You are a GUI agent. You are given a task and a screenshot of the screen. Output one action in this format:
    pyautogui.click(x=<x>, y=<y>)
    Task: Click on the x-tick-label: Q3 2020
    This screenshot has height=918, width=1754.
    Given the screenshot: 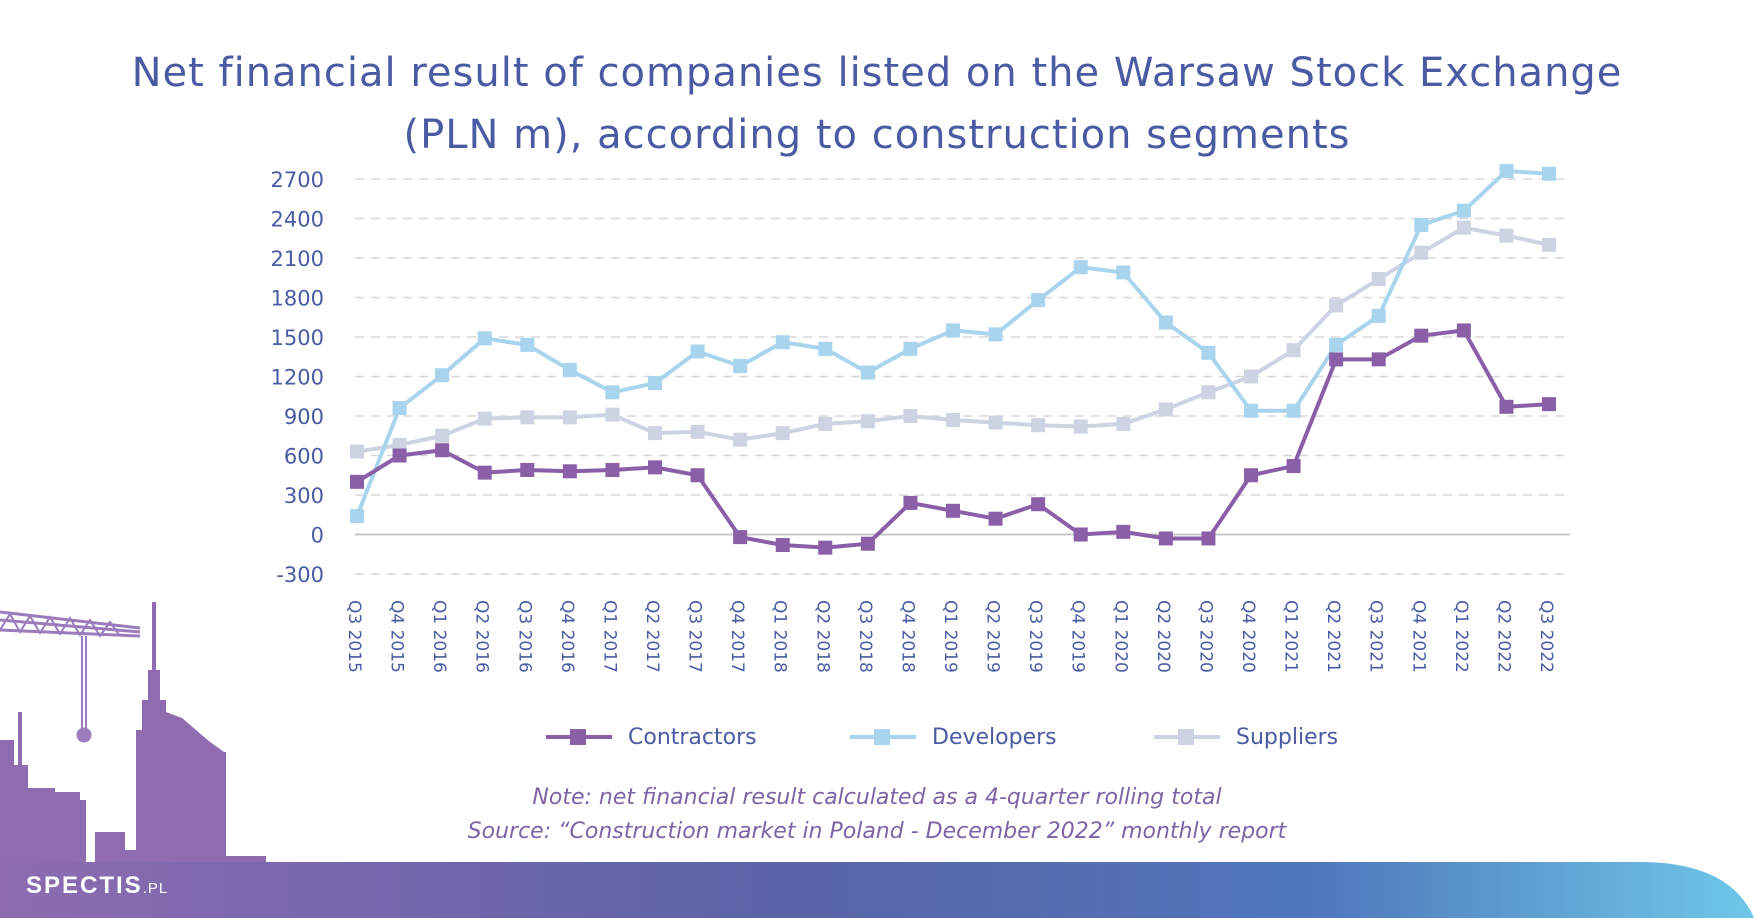 What is the action you would take?
    pyautogui.click(x=1205, y=636)
    